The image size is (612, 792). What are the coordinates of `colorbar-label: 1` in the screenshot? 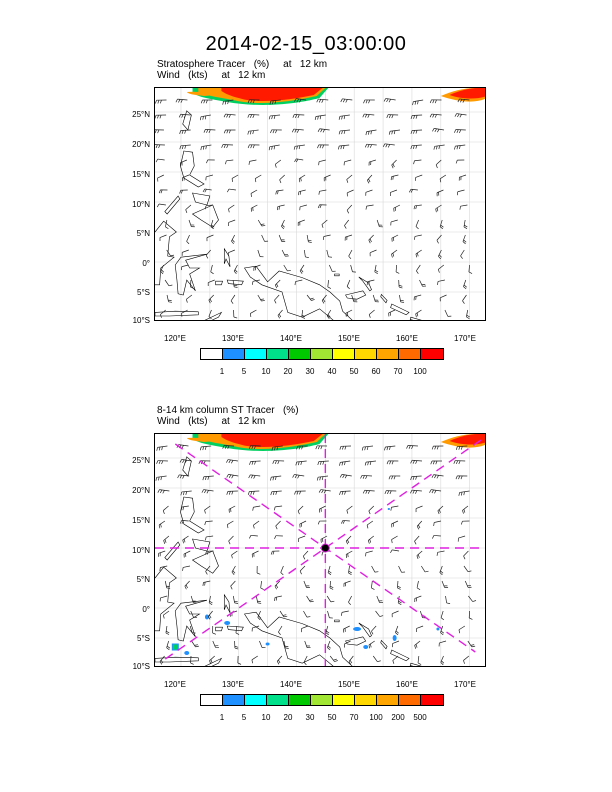 It's located at (222, 717).